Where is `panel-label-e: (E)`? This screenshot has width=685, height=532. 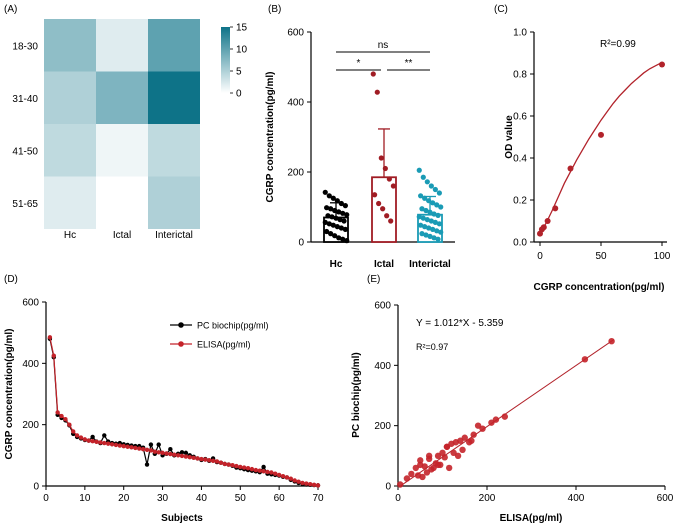
panel-label-e: (E) is located at coordinates (373, 279).